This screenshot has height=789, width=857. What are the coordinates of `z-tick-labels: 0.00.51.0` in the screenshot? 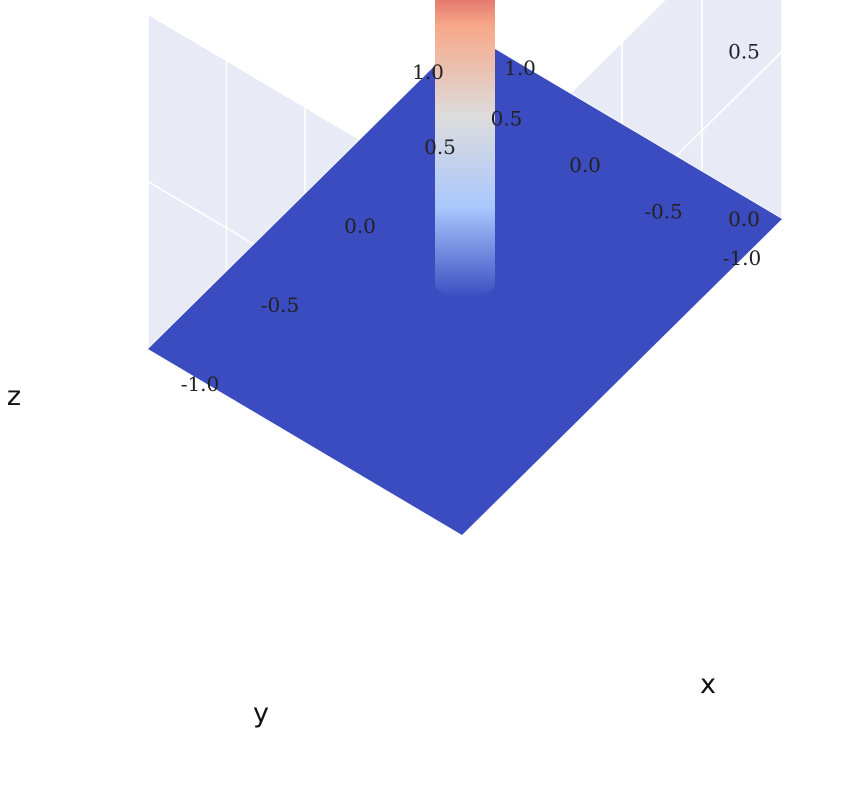 It's located at (744, 136).